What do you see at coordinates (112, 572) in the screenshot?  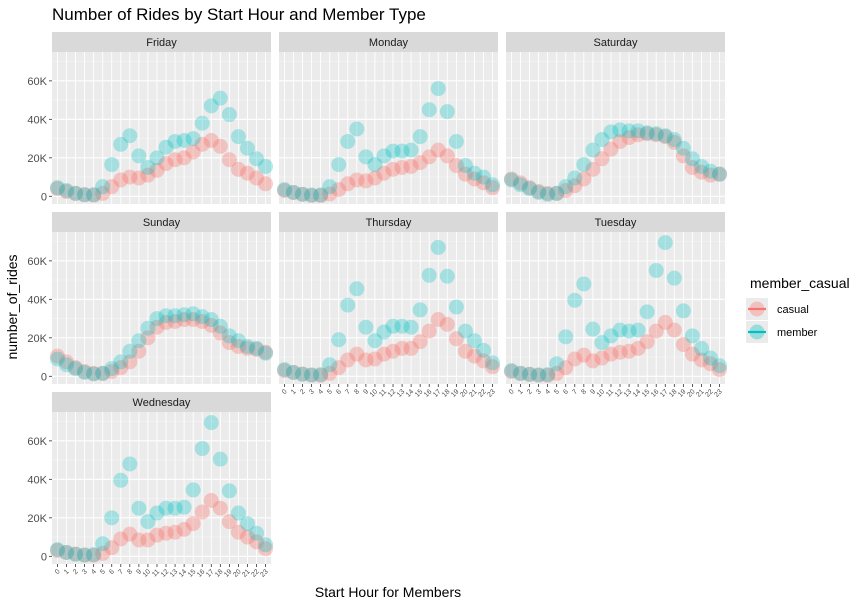 I see `x-tick-label: 6` at bounding box center [112, 572].